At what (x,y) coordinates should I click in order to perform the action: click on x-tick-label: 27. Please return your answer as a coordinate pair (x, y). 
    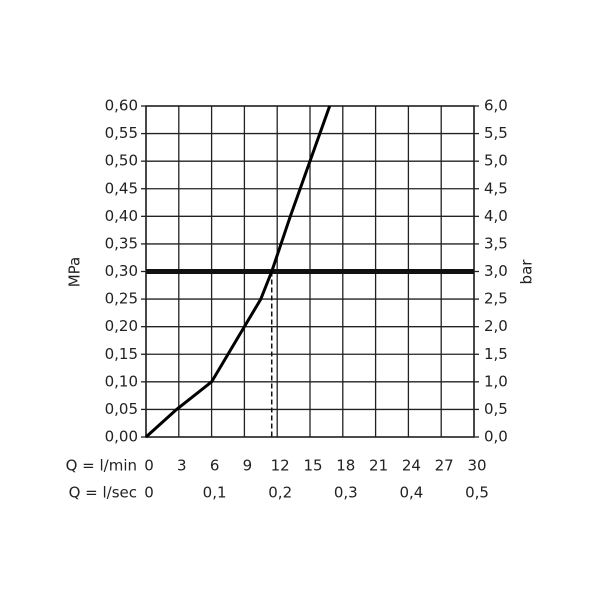
    Looking at the image, I should click on (444, 466).